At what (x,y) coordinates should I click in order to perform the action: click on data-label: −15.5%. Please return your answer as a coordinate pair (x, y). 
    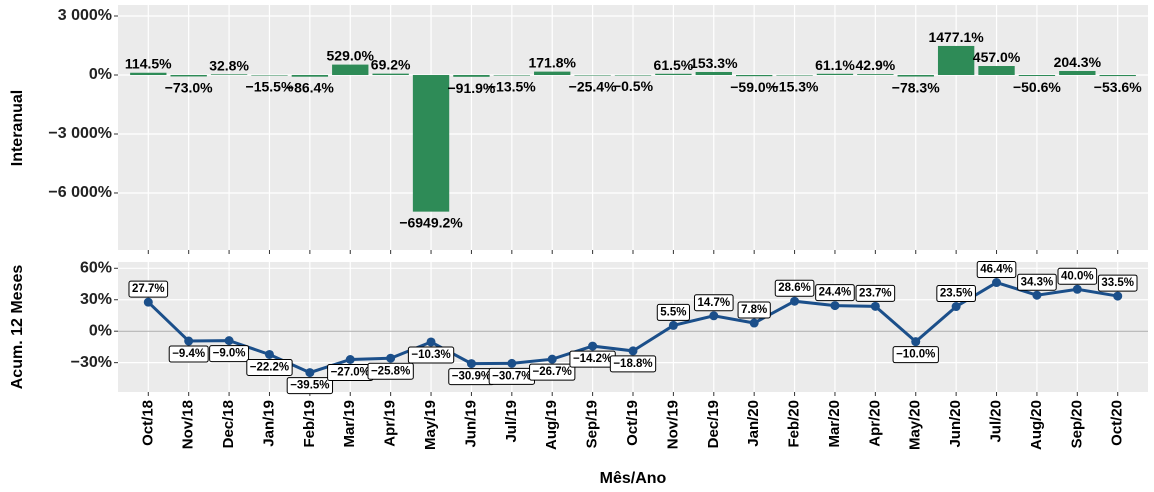
    Looking at the image, I should click on (270, 86).